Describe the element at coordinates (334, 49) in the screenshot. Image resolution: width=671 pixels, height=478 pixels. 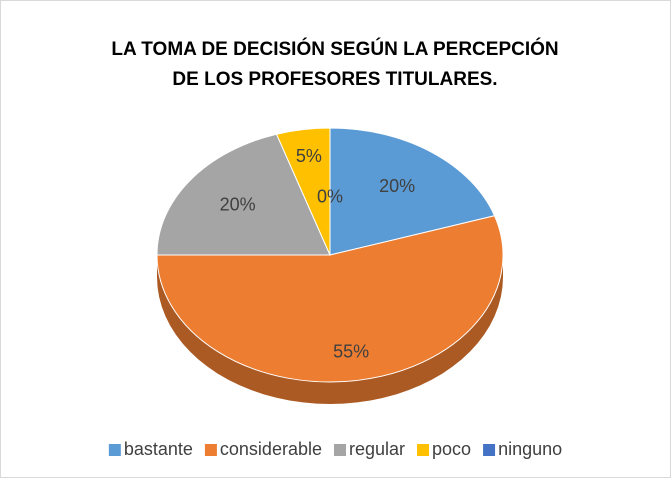
I see `chart-title: LA TOMA DE DECISIÓN SEGÚN LA PERCEPCIÓN` at that location.